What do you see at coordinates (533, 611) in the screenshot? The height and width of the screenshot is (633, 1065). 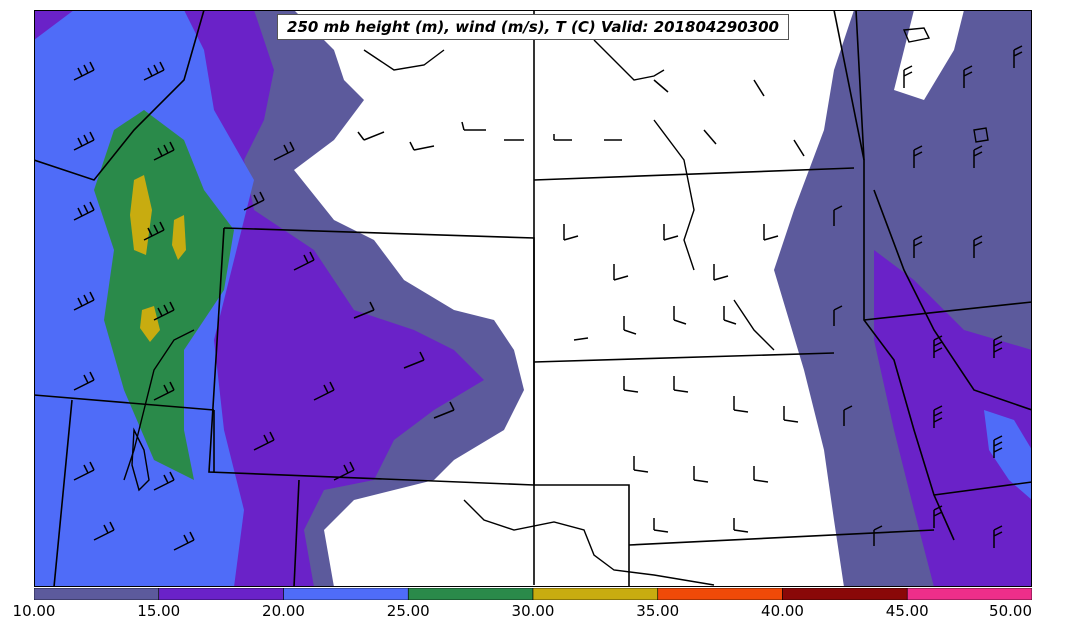 I see `colorbar-tick-label: 30.00` at bounding box center [533, 611].